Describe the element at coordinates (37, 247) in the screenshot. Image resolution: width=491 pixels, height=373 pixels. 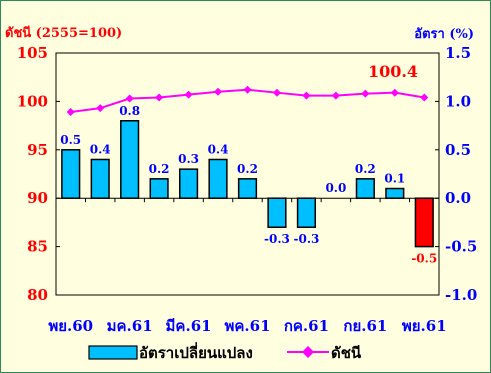
I see `left-tick-label: 85` at that location.